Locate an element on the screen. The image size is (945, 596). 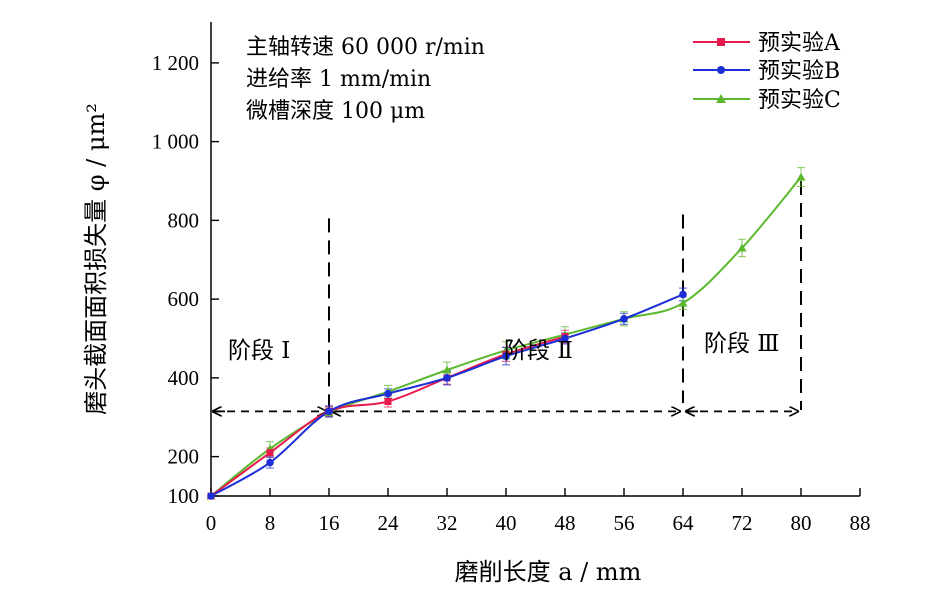
y-tick-label-600: 600 is located at coordinates (184, 299).